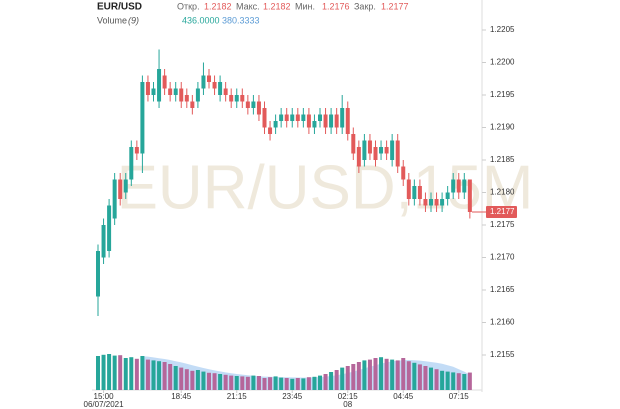  Describe the element at coordinates (112, 20) in the screenshot. I see `volume-label: Volume` at that location.